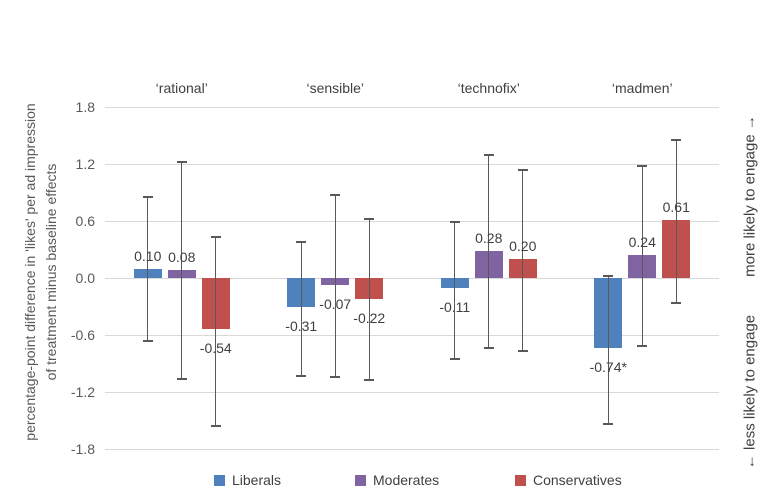  Describe the element at coordinates (85, 107) in the screenshot. I see `y-tick-label-1.8: 1.8` at that location.